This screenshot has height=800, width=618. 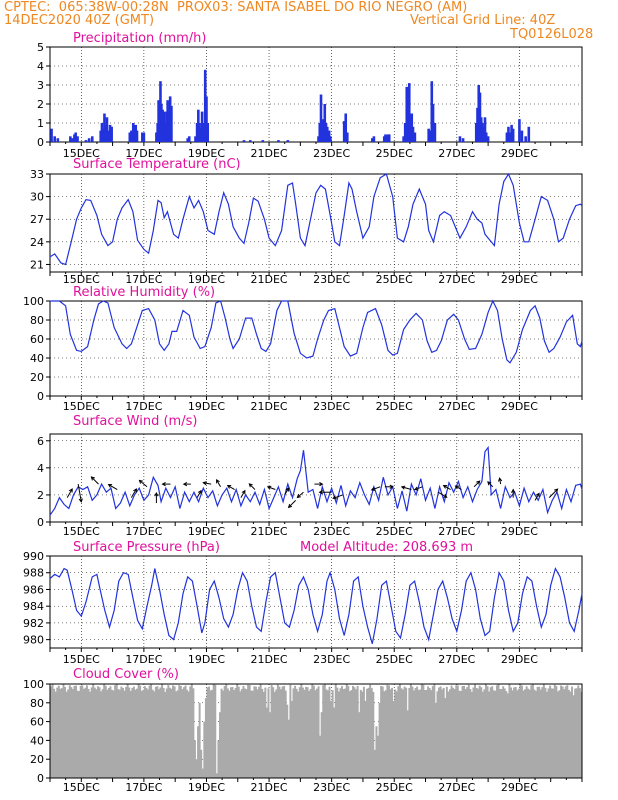 What do you see at coordinates (143, 279) in the screenshot?
I see `x-tick-label: 17DEC` at bounding box center [143, 279].